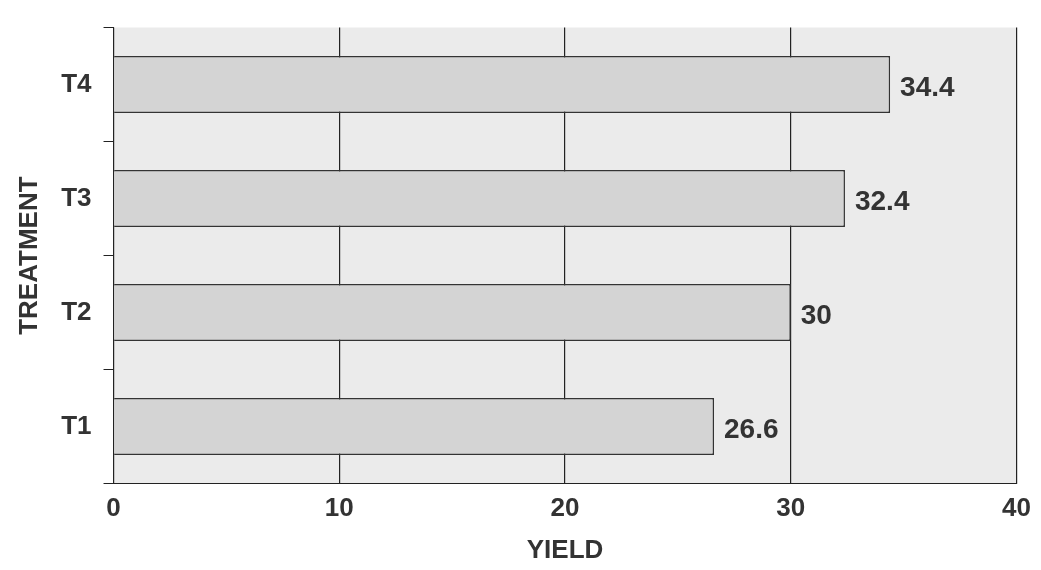  I want to click on data-label: 26.6, so click(751, 429).